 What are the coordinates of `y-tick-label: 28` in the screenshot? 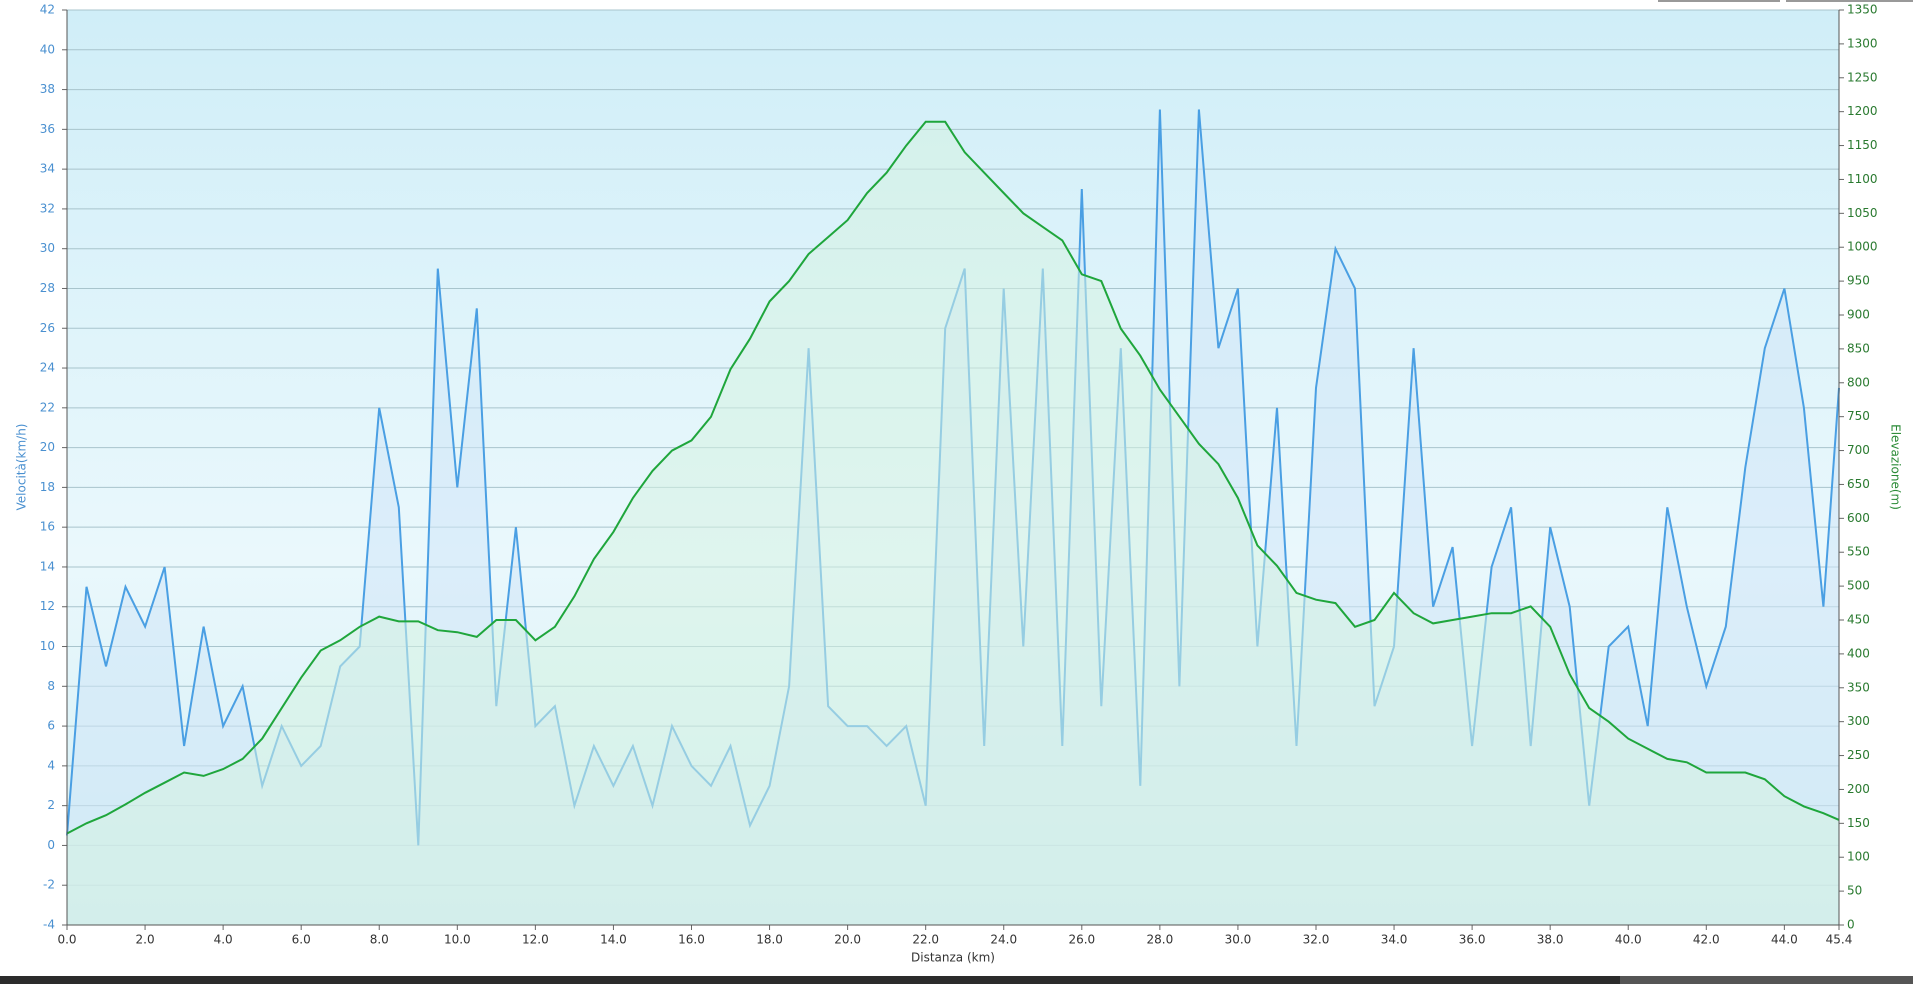 It's located at (47, 288).